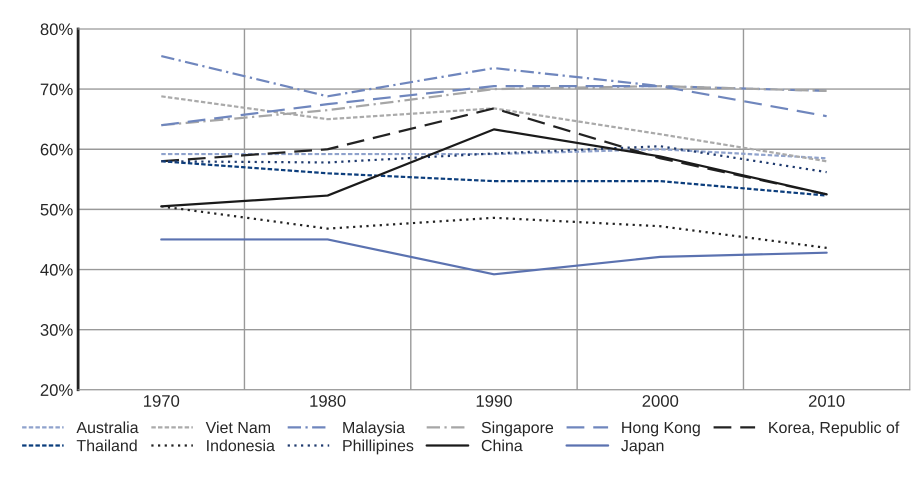 The width and height of the screenshot is (919, 483). What do you see at coordinates (106, 446) in the screenshot?
I see `legend-label: Thailand` at bounding box center [106, 446].